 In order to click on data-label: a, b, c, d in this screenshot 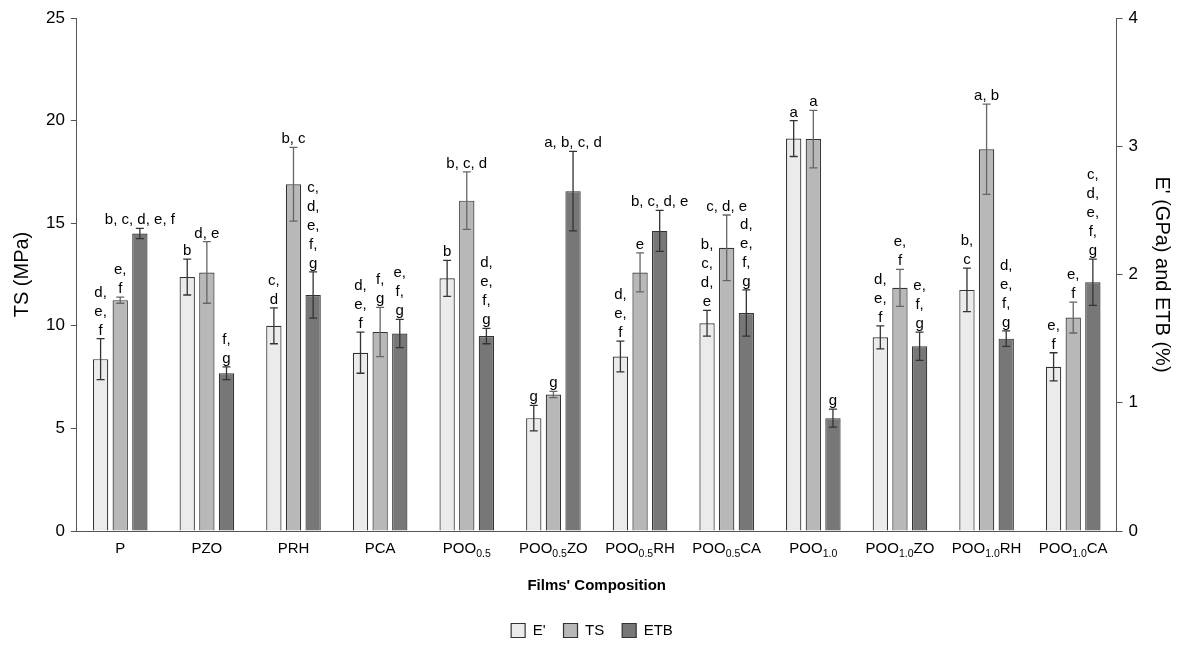, I will do `click(573, 142)`.